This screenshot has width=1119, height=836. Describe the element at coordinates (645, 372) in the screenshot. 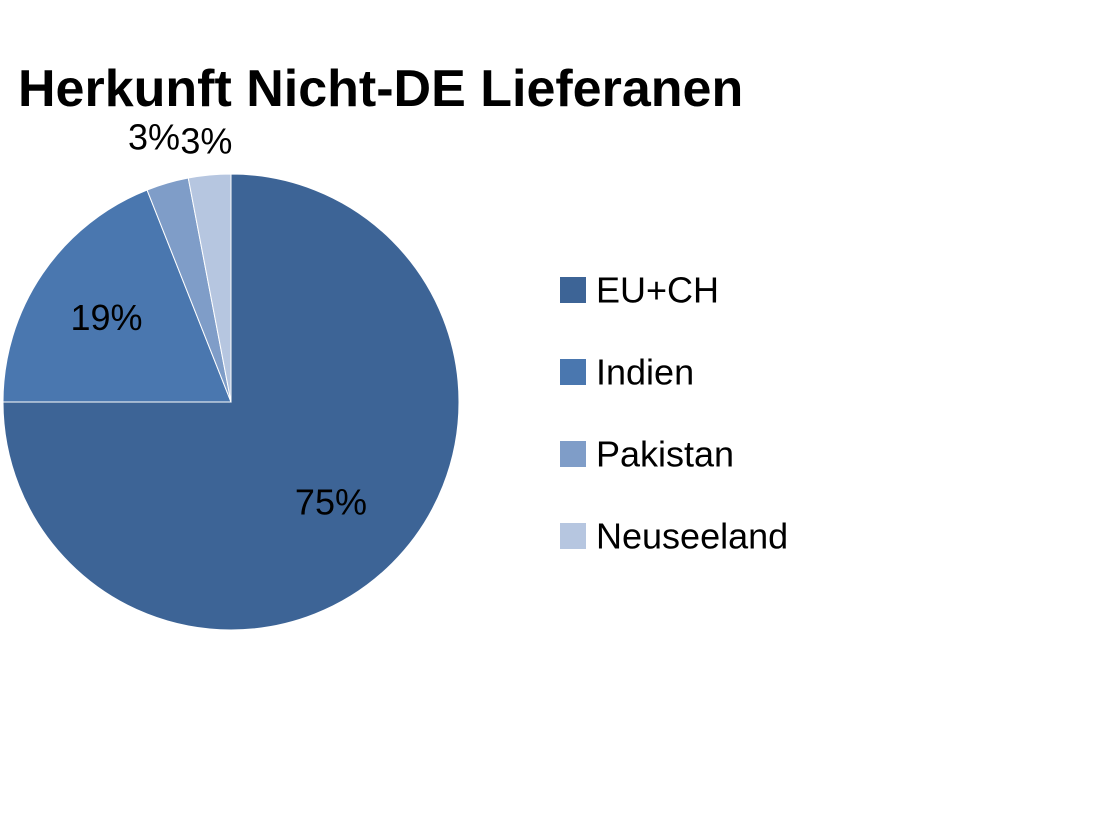

I see `legend-label: Indien` at that location.